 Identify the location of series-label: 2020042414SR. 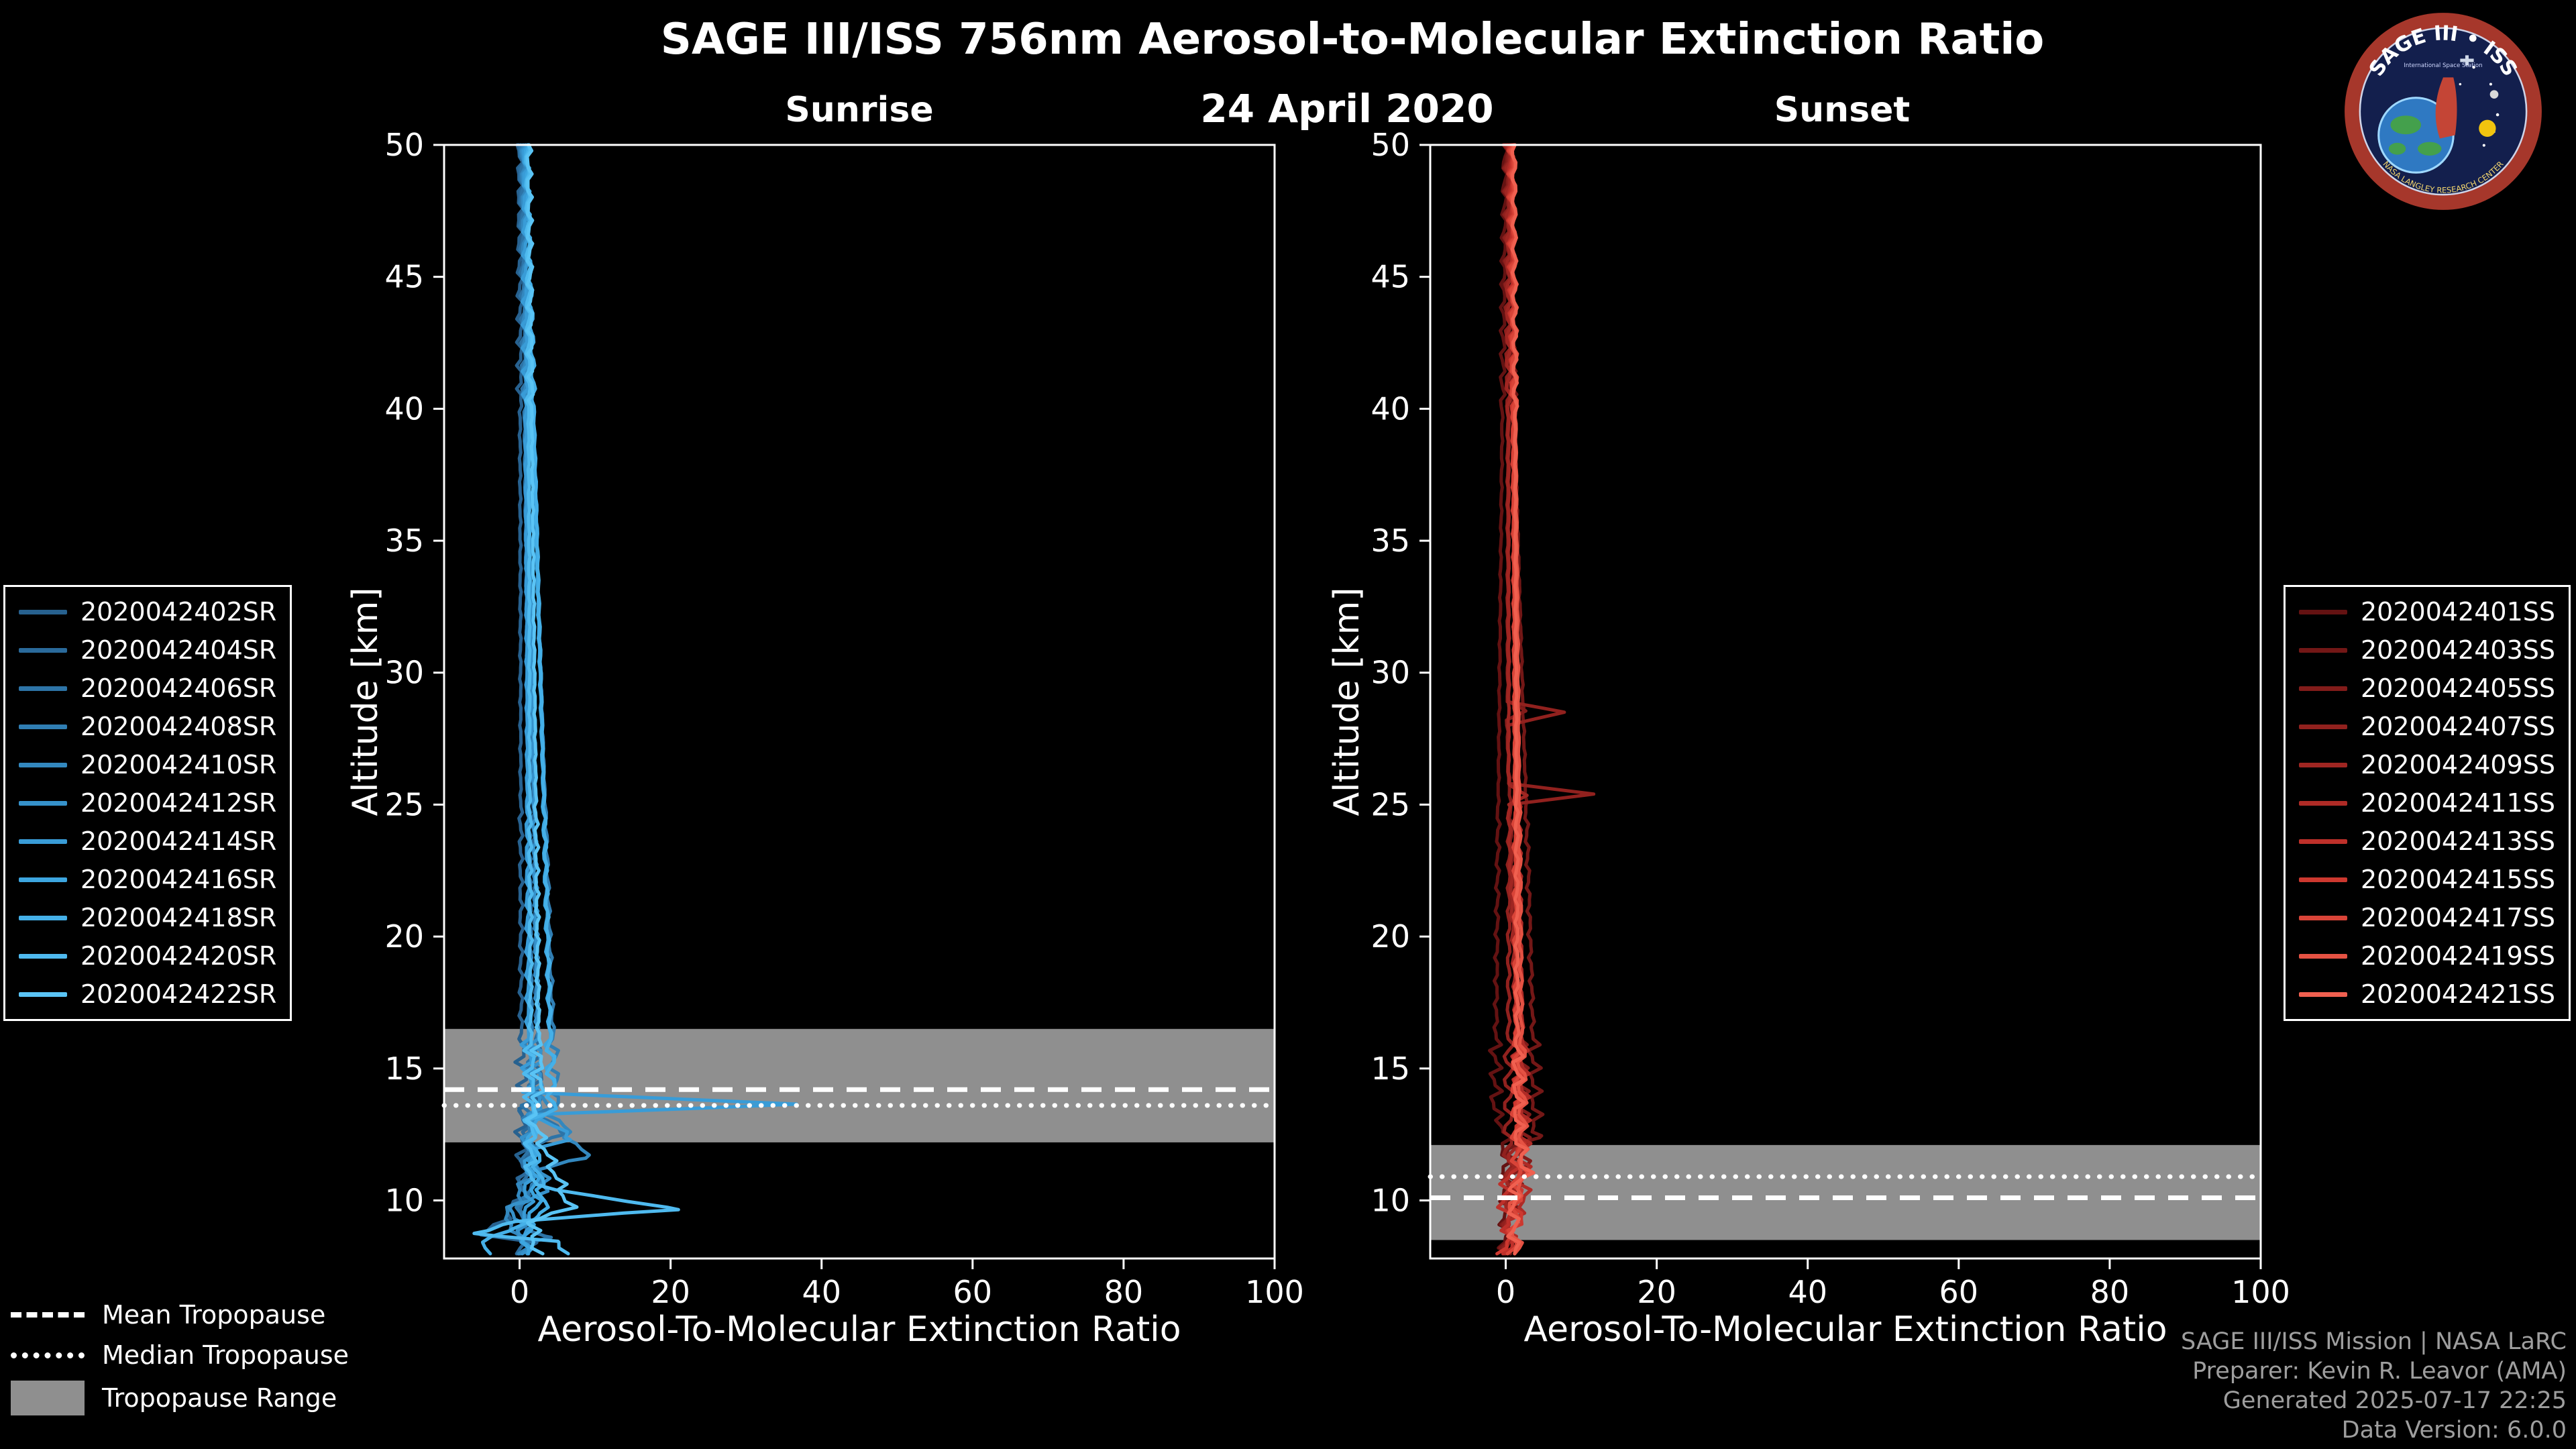
(178, 841).